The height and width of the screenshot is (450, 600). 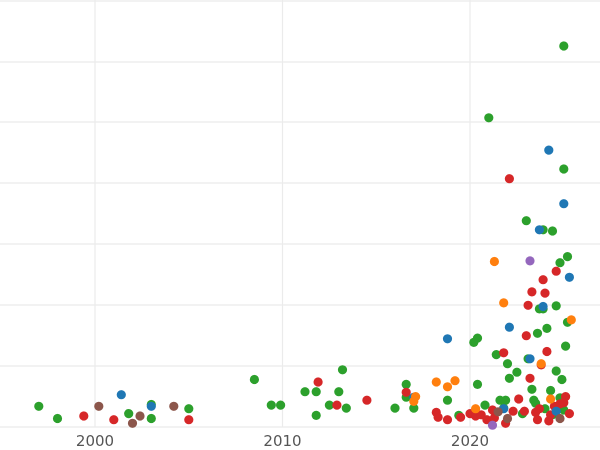 I want to click on x-axis-tick-labels: 2000 2010 2020, so click(x=282, y=441).